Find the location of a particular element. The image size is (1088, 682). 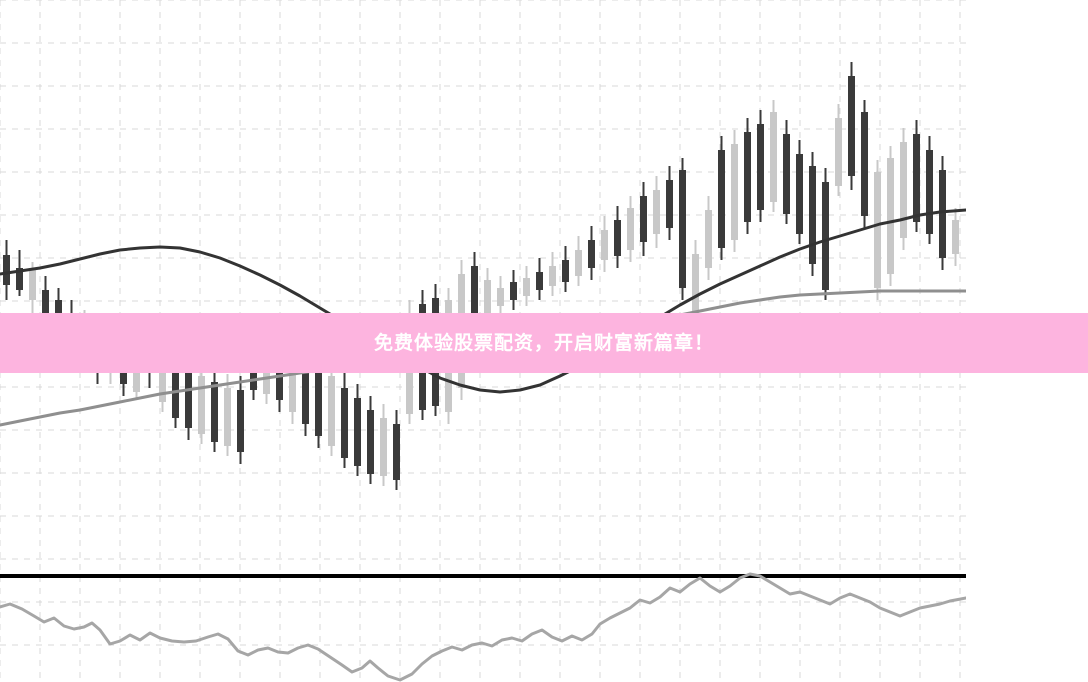

promo-banner-text: 免费体验股票配资，开启财富新篇章！ is located at coordinates (543, 342).